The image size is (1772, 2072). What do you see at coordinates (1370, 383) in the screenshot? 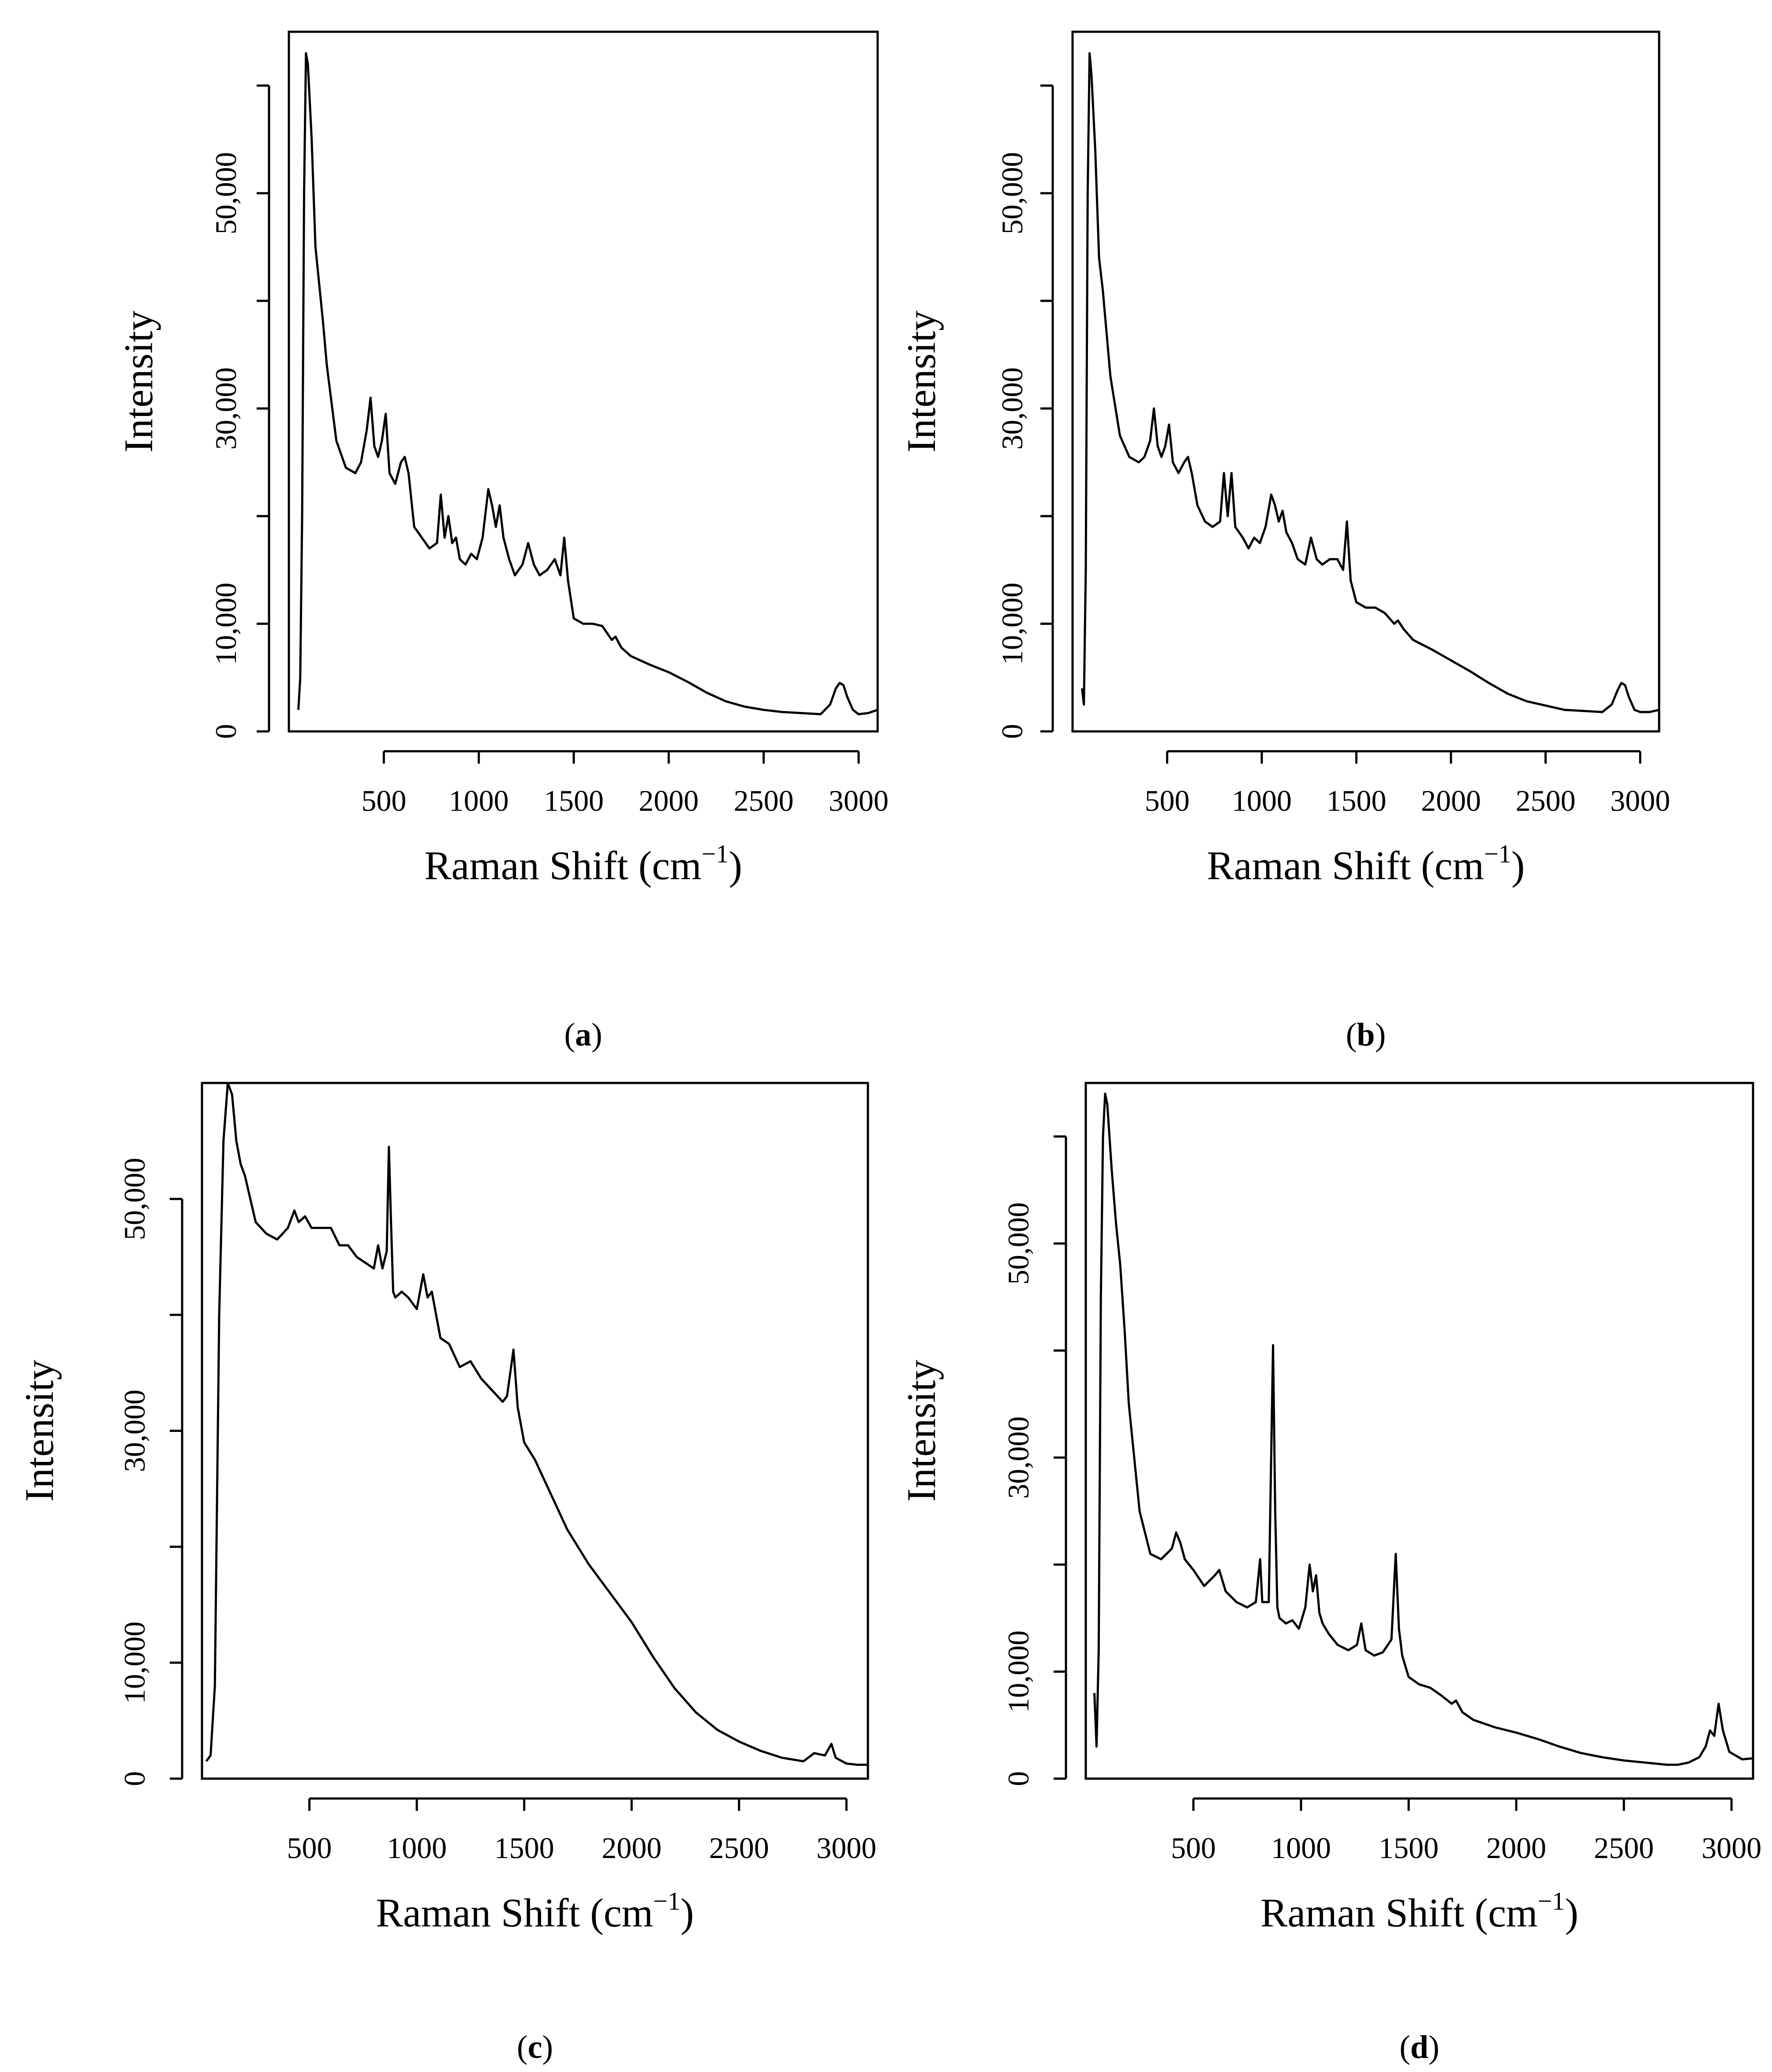
I see `spectrum-line-b` at bounding box center [1370, 383].